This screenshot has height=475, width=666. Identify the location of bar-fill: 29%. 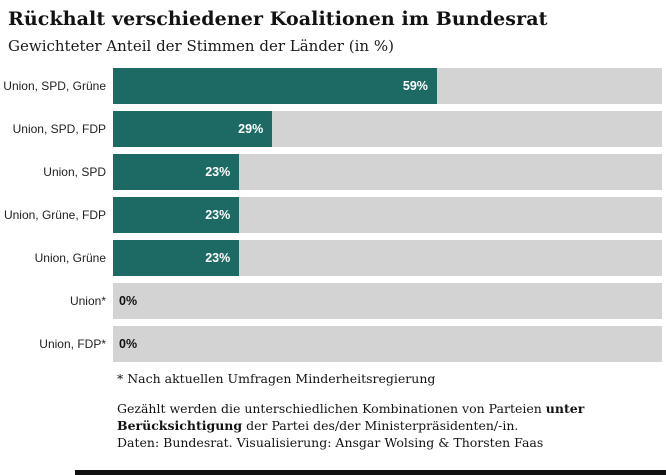
(193, 129).